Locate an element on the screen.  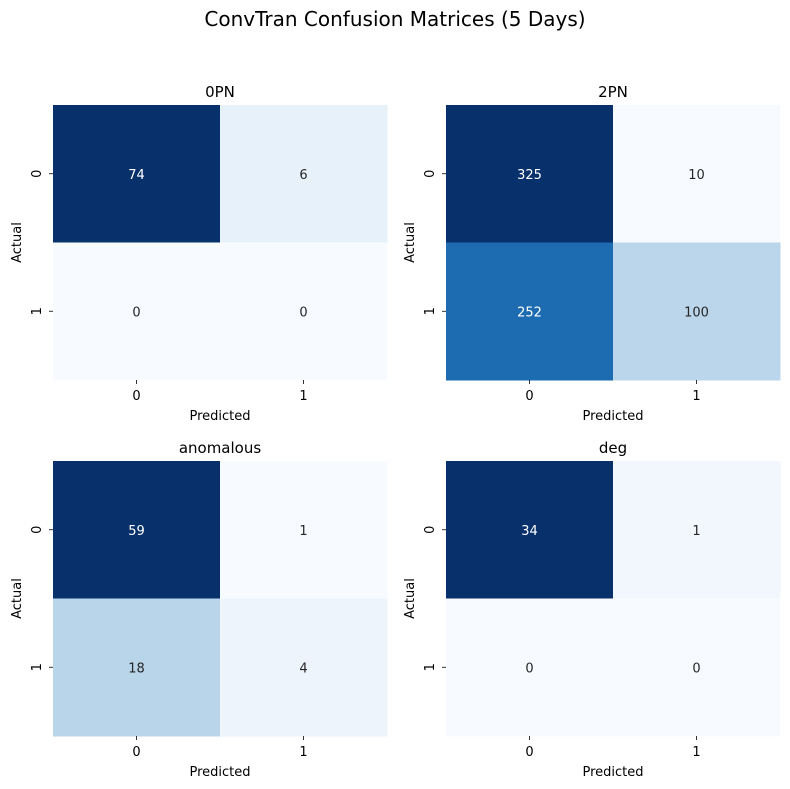
cell-value-label: 325 is located at coordinates (529, 175).